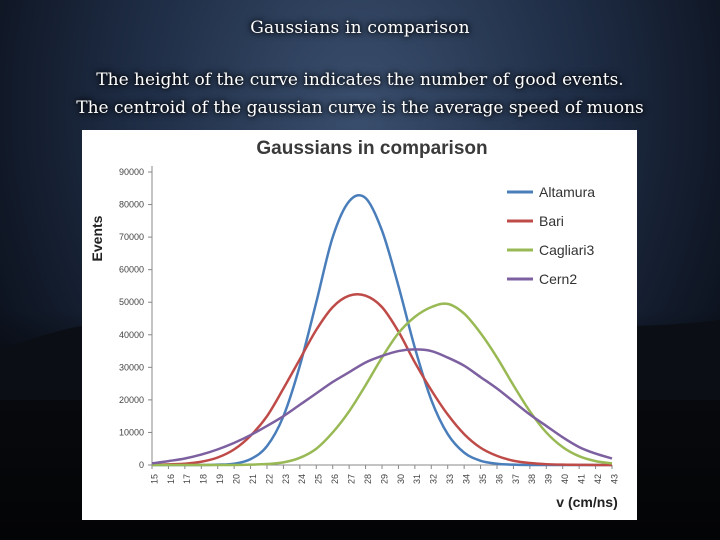 This screenshot has width=720, height=540. What do you see at coordinates (368, 479) in the screenshot?
I see `x-tick-label: 28` at bounding box center [368, 479].